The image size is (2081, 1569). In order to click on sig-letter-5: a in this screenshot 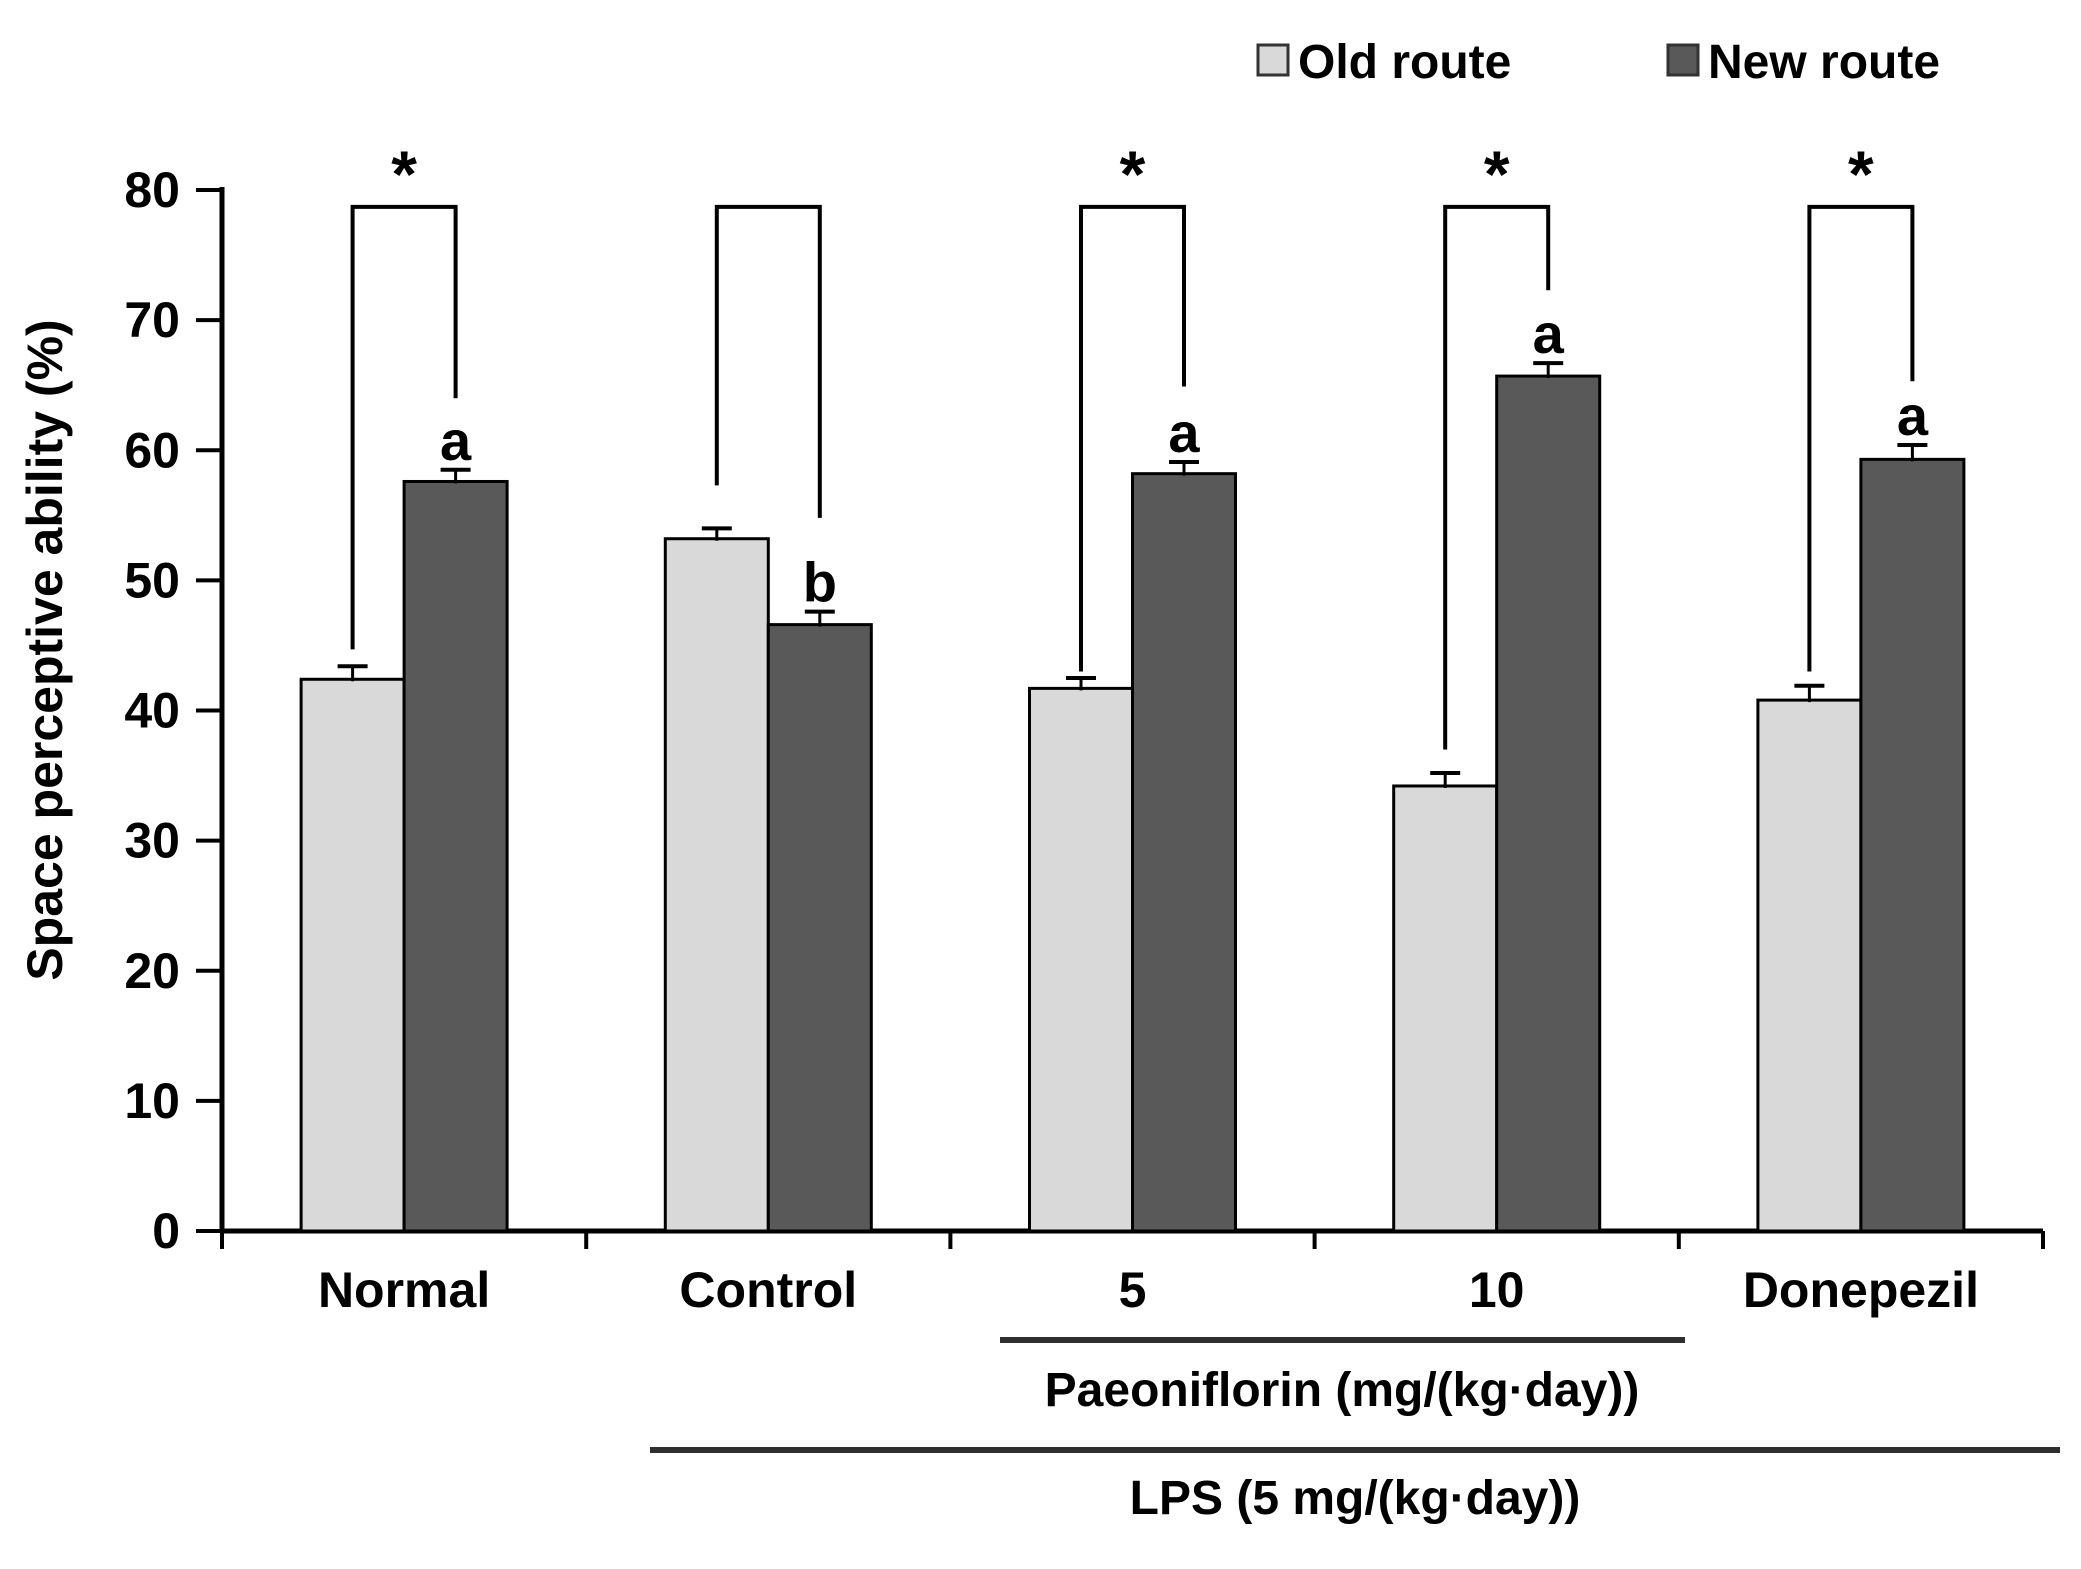, I will do `click(1184, 432)`.